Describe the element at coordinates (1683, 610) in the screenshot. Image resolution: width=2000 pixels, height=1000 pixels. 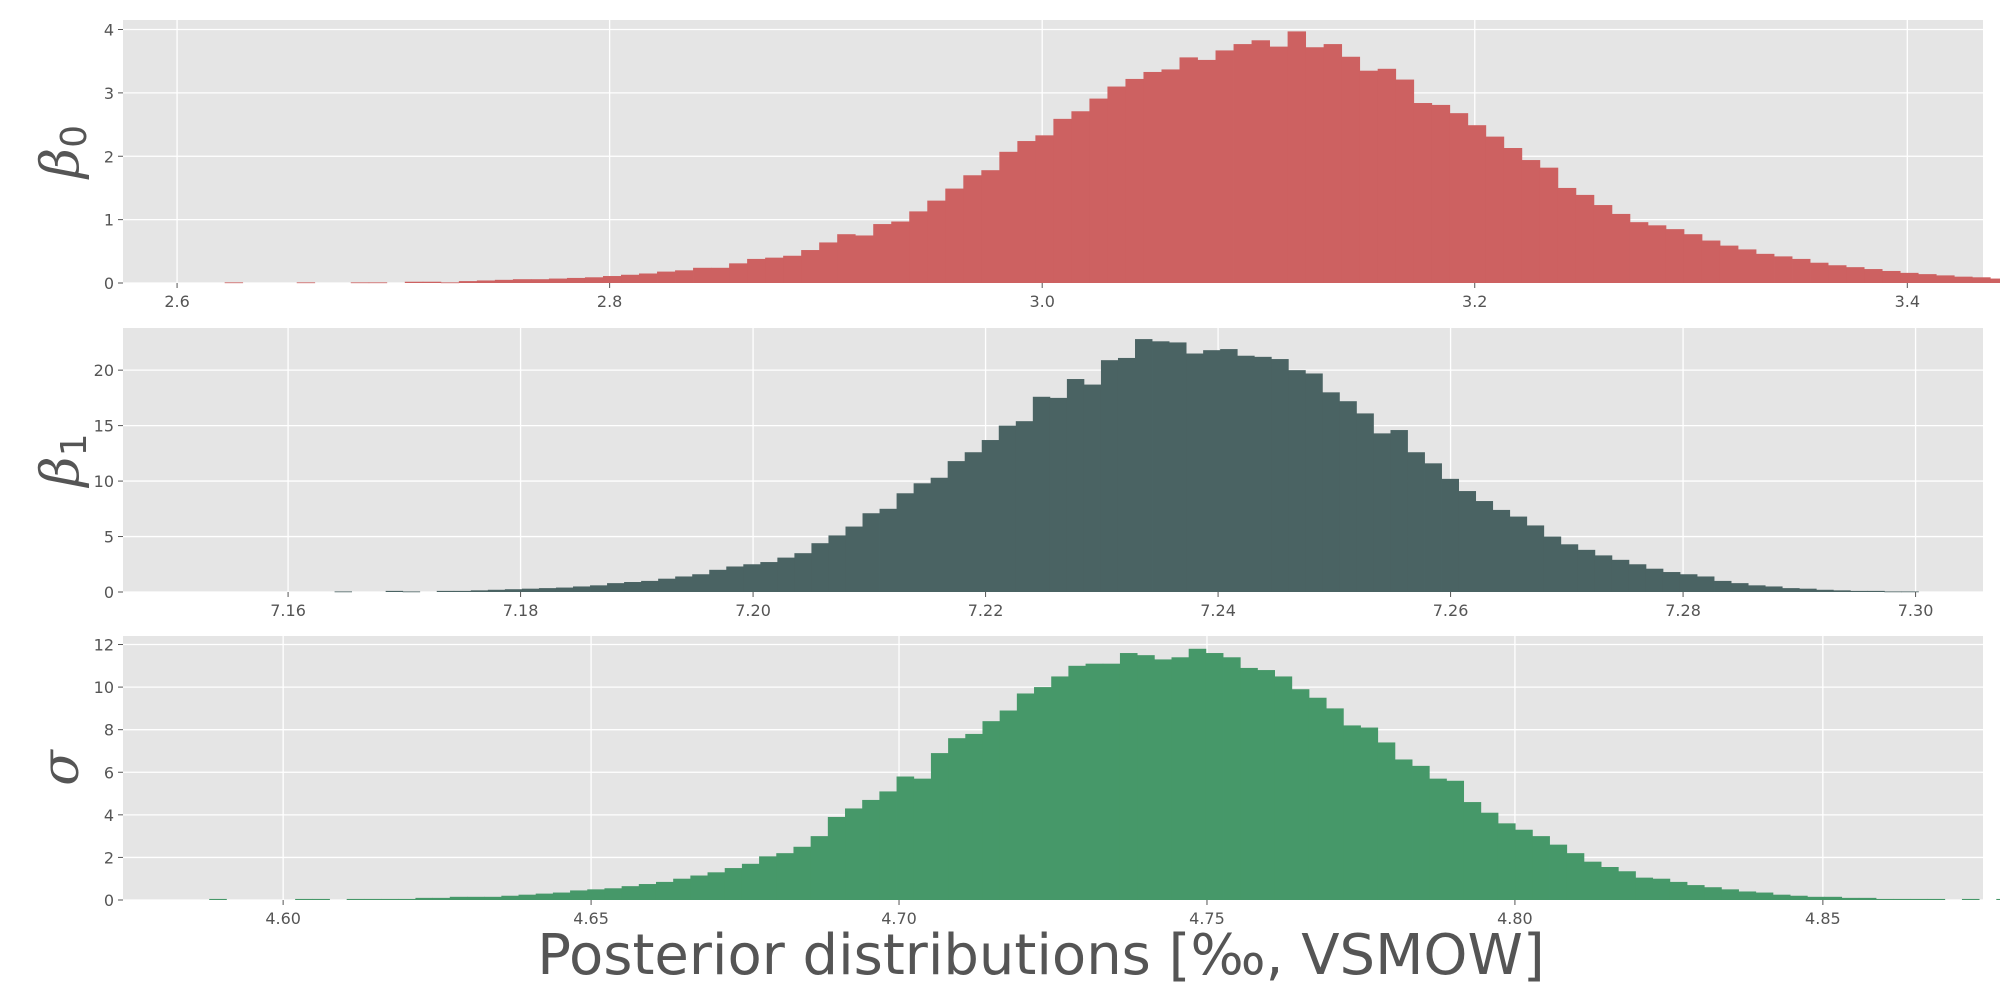
I see `x-tick-label: 7.28` at that location.